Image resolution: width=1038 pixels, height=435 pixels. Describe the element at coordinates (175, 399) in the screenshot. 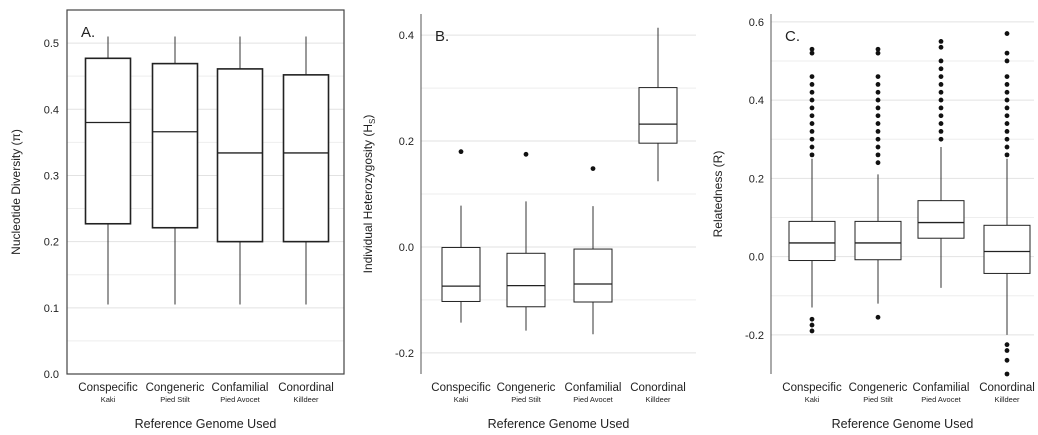

I see `category-sublabel: Pied Stilt` at that location.